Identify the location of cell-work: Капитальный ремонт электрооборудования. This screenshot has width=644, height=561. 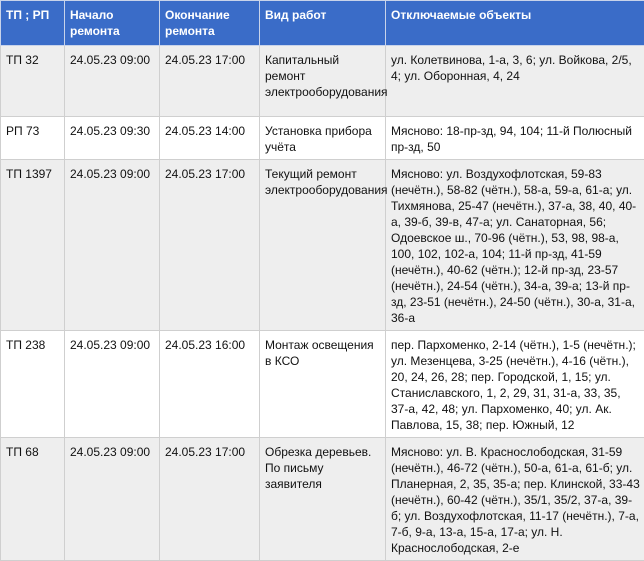
(323, 81).